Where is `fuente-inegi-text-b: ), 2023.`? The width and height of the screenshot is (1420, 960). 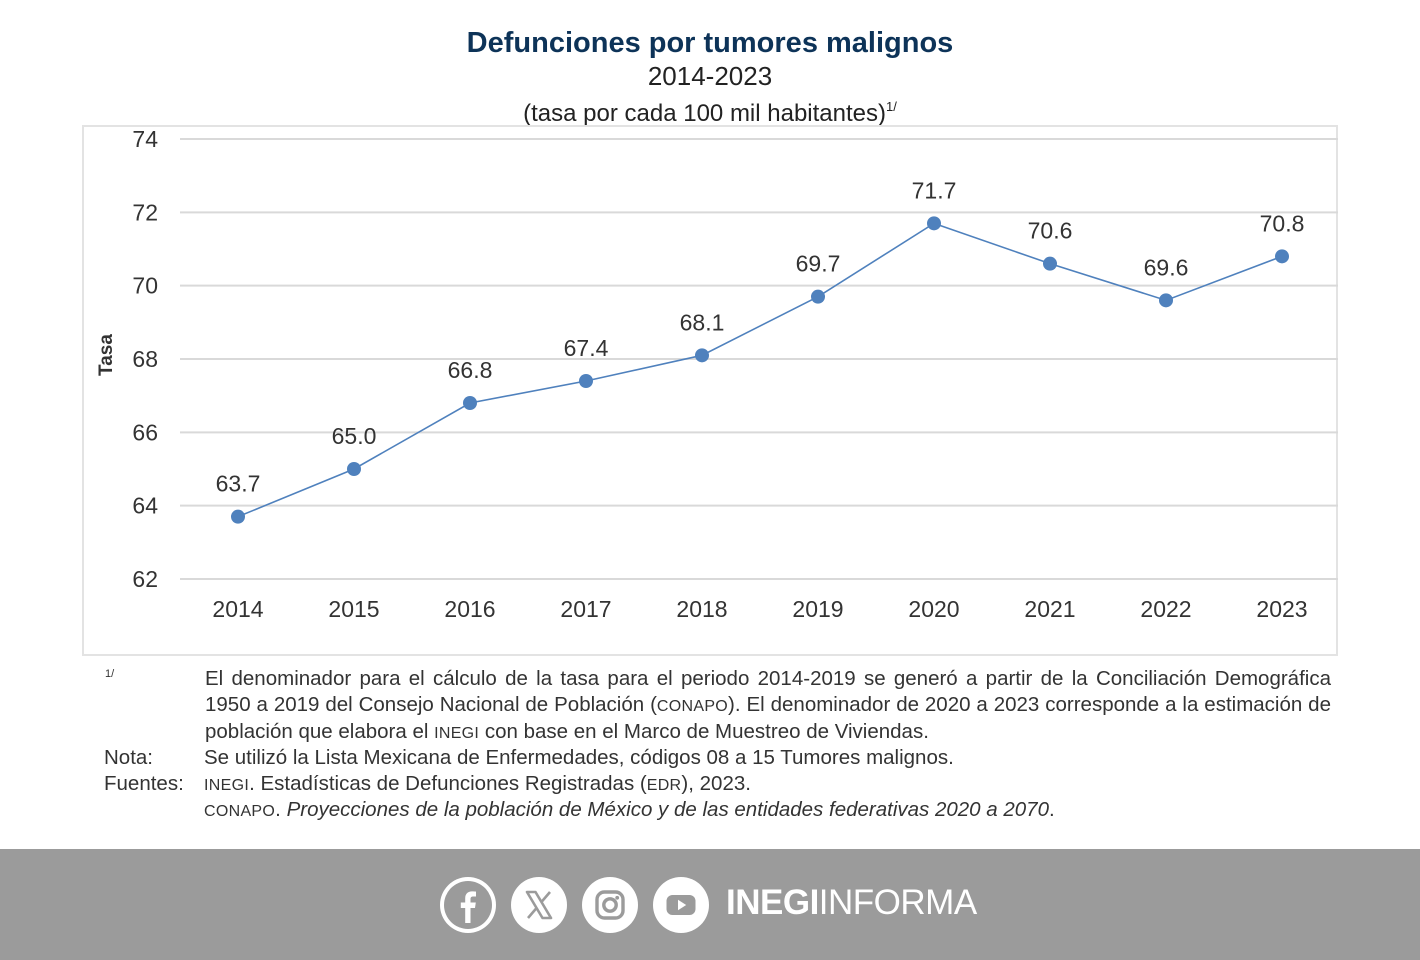 fuente-inegi-text-b: ), 2023. is located at coordinates (716, 783).